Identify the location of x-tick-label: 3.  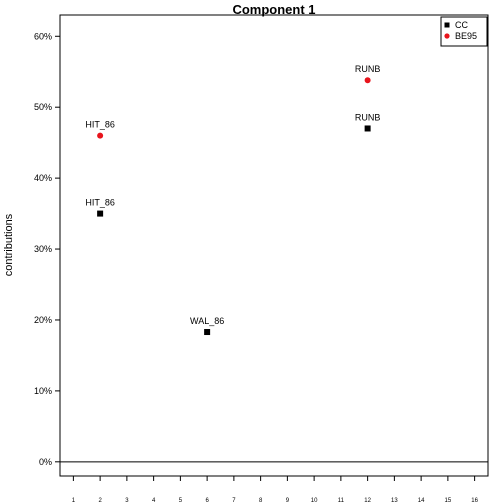
(127, 501).